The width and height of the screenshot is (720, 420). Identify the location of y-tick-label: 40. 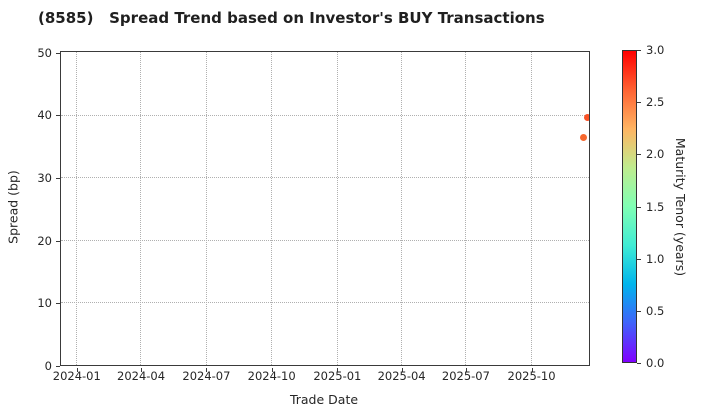
(44, 115).